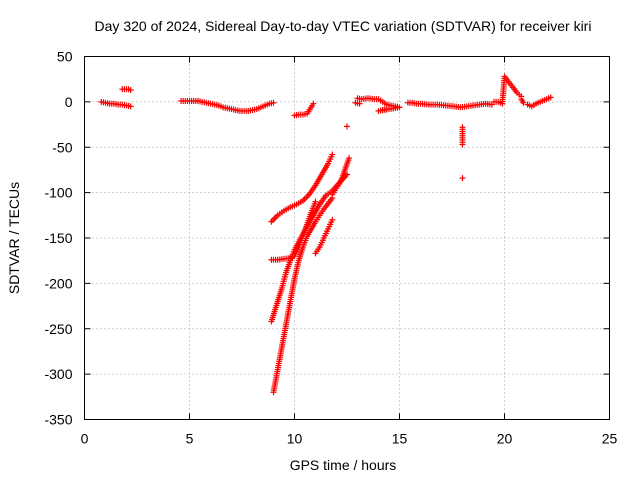 The height and width of the screenshot is (480, 640). What do you see at coordinates (343, 465) in the screenshot?
I see `x-axis-label: GPS time / hours` at bounding box center [343, 465].